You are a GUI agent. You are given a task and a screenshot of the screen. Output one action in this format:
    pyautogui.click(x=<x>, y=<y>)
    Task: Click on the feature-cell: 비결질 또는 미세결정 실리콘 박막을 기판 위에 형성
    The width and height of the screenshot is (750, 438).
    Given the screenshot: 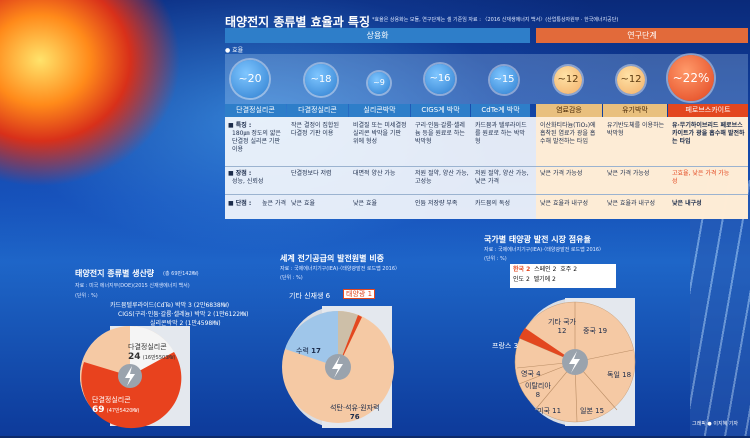 What is the action you would take?
    pyautogui.click(x=380, y=133)
    